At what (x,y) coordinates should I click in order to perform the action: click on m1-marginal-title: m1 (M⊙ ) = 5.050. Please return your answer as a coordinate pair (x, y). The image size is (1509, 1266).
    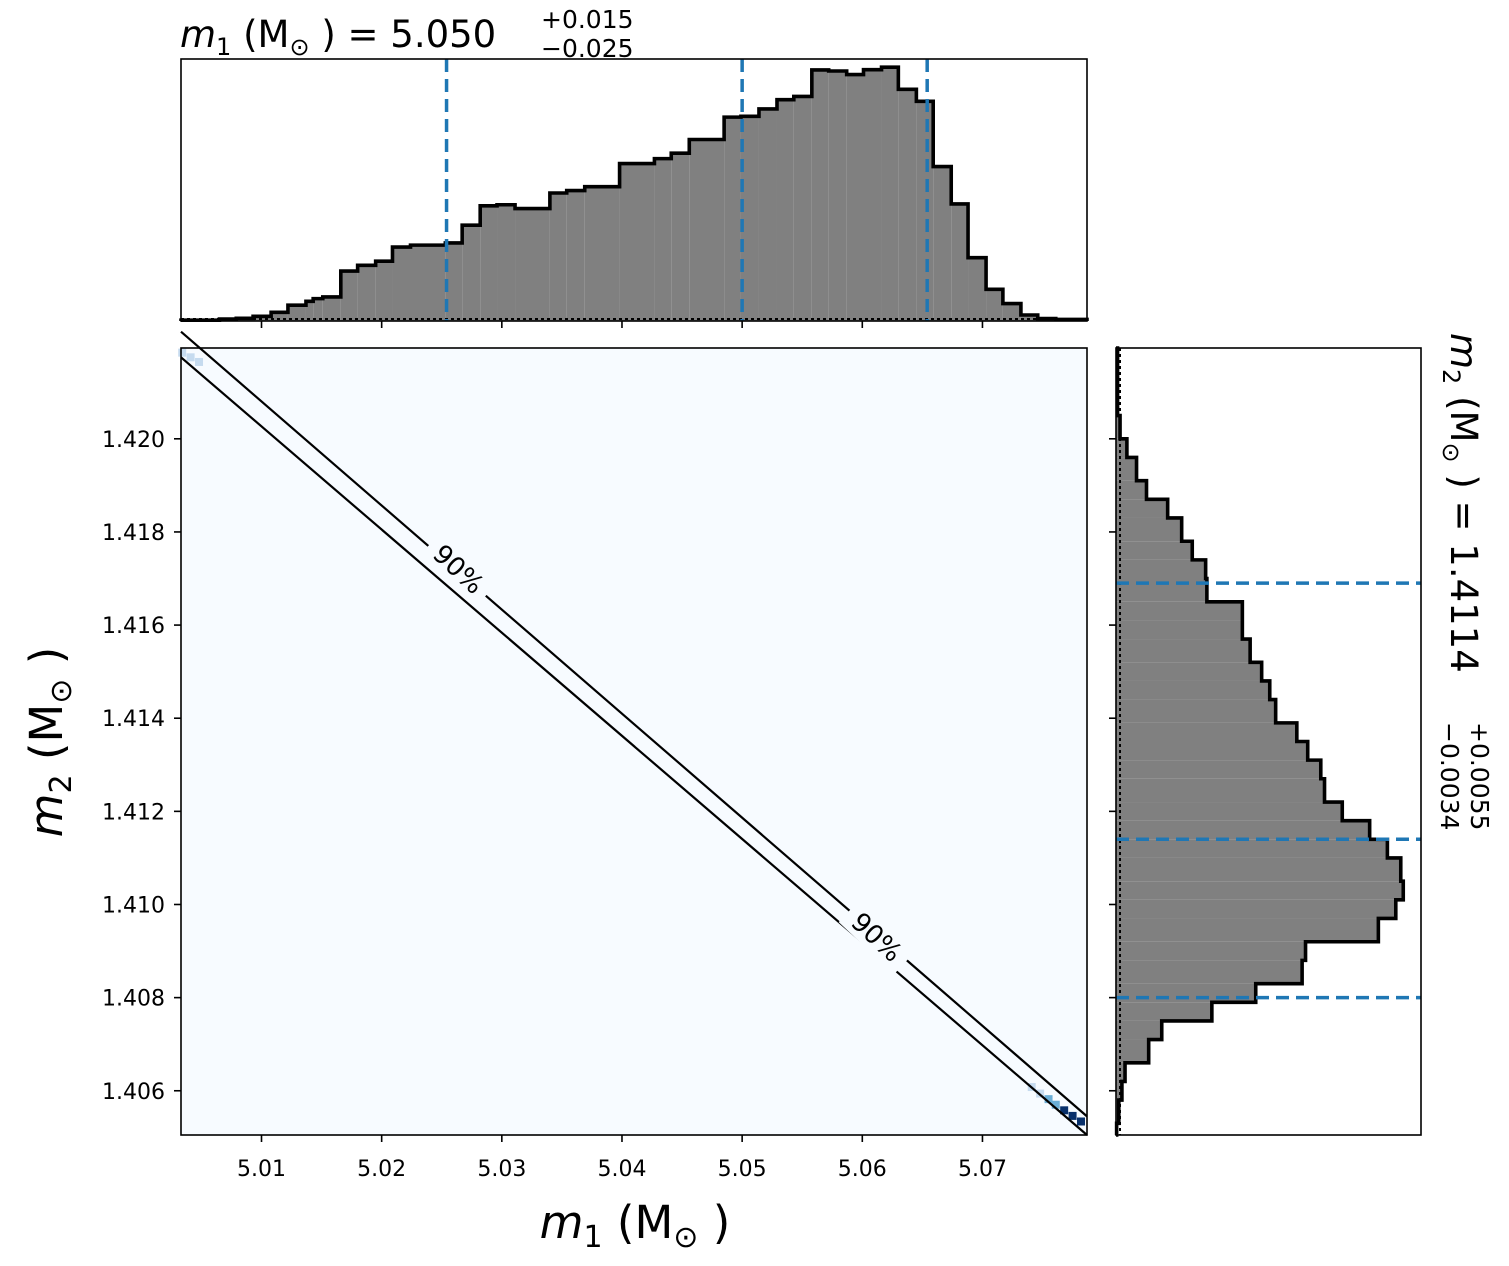
    Looking at the image, I should click on (338, 37).